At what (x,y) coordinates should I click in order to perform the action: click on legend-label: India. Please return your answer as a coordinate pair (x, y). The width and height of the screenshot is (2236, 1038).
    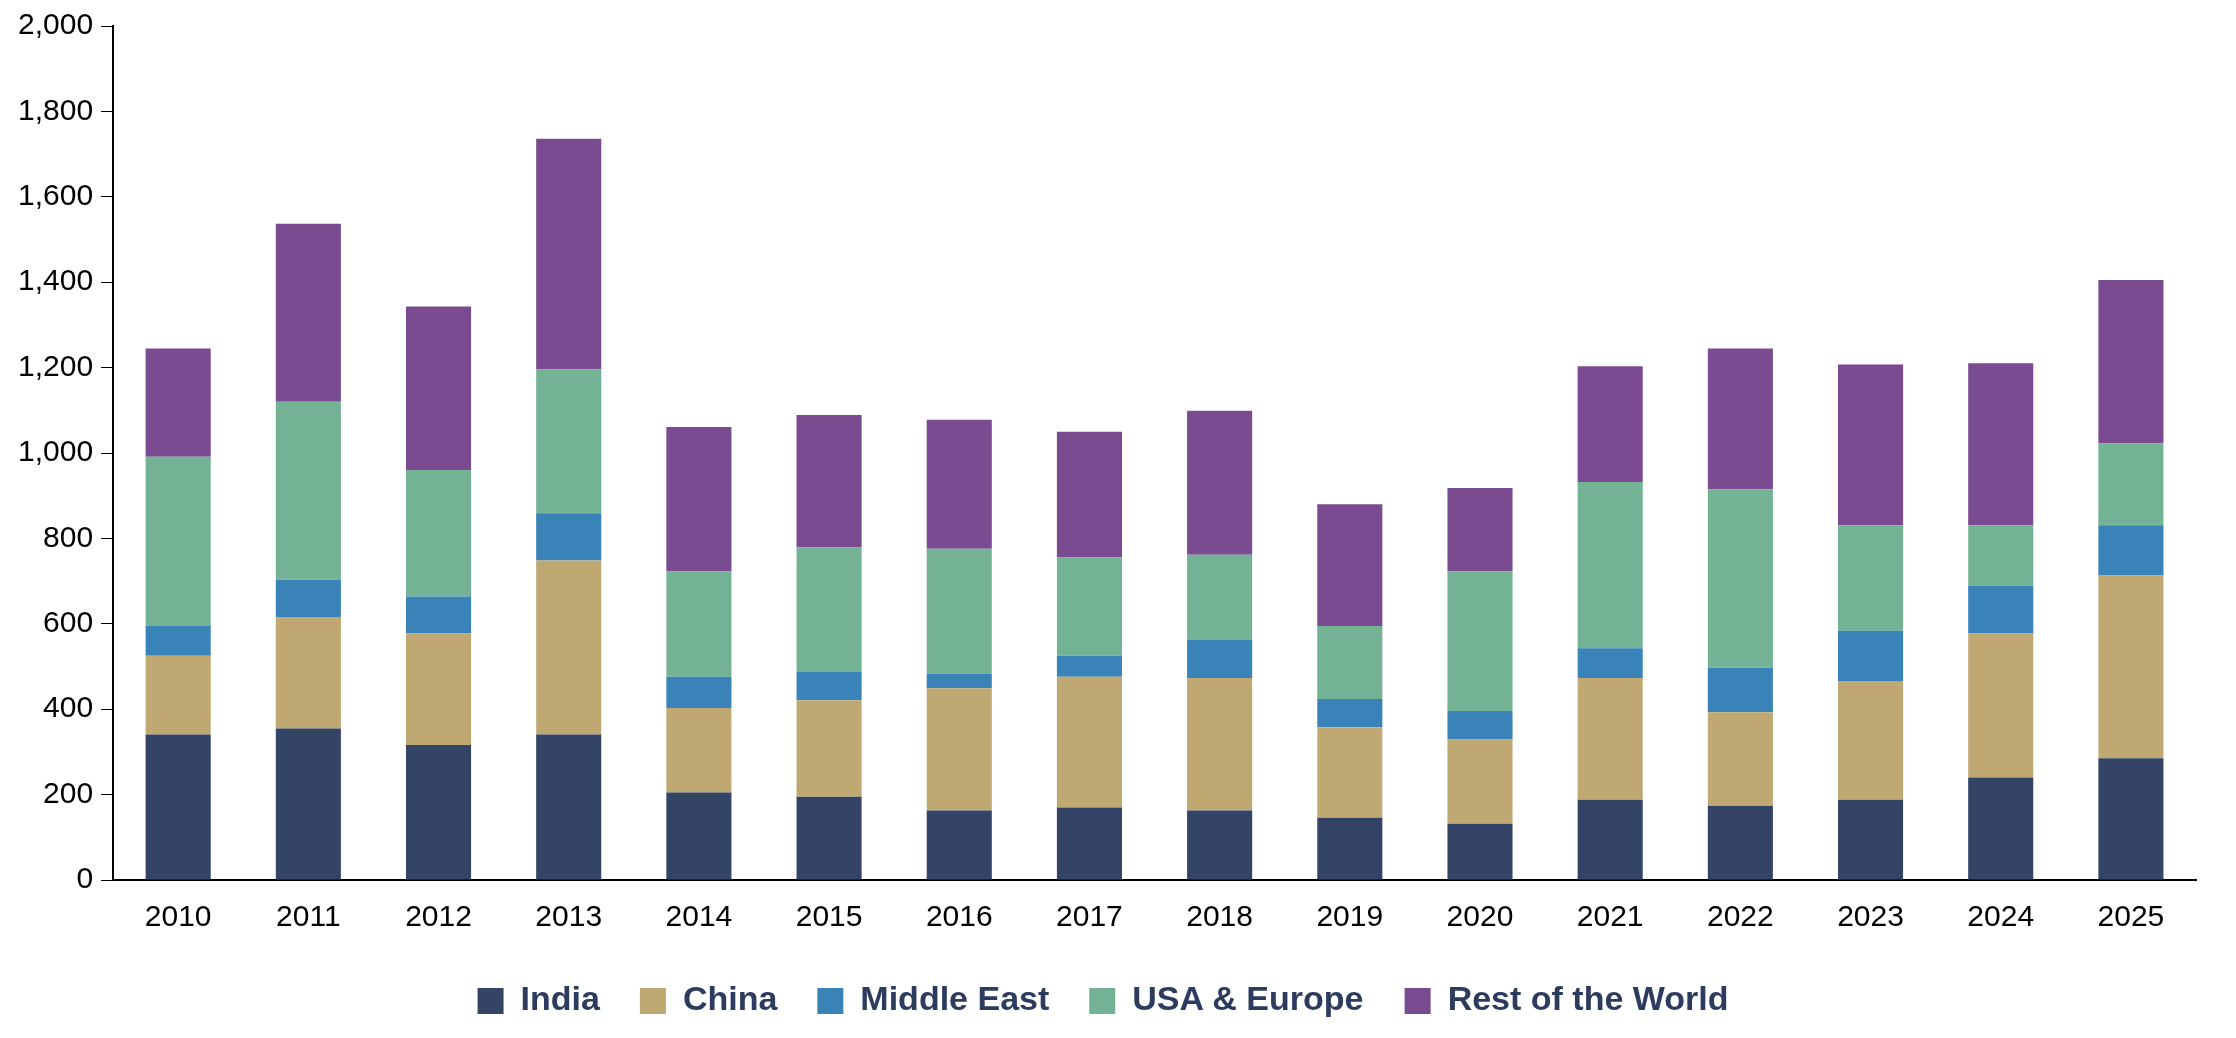
    Looking at the image, I should click on (560, 998).